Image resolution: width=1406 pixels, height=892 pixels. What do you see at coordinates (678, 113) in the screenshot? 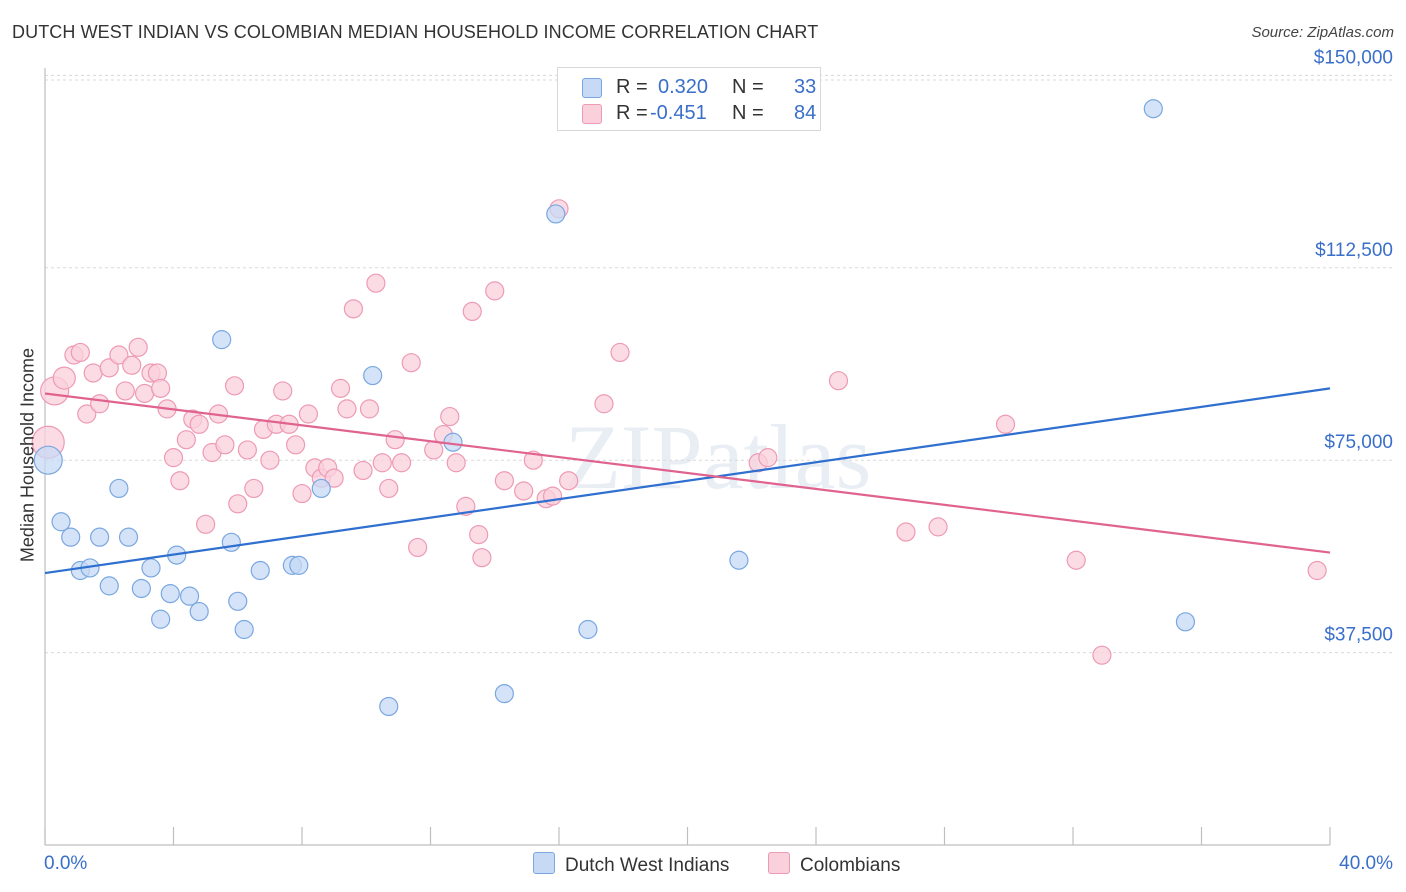
I see `r-value: -0.451` at bounding box center [678, 113].